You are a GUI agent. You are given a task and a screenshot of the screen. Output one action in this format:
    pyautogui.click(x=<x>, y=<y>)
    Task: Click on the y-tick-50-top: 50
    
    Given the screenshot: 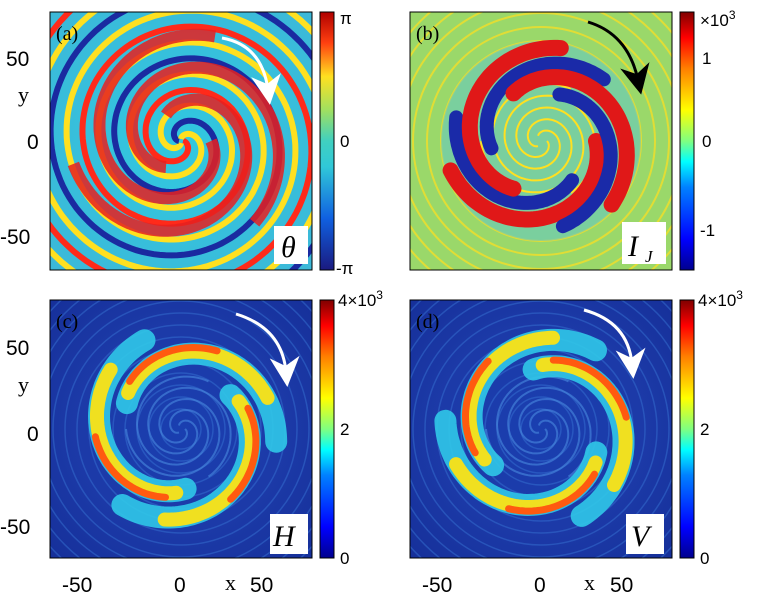 What is the action you would take?
    pyautogui.click(x=17, y=59)
    